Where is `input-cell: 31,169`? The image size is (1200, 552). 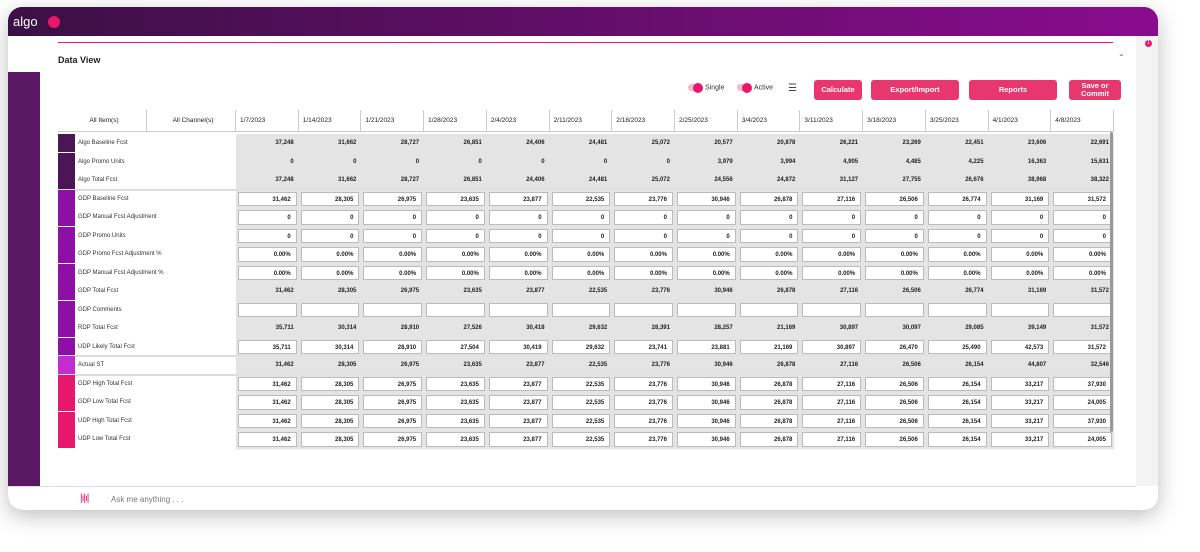 input-cell: 31,169 is located at coordinates (1020, 198).